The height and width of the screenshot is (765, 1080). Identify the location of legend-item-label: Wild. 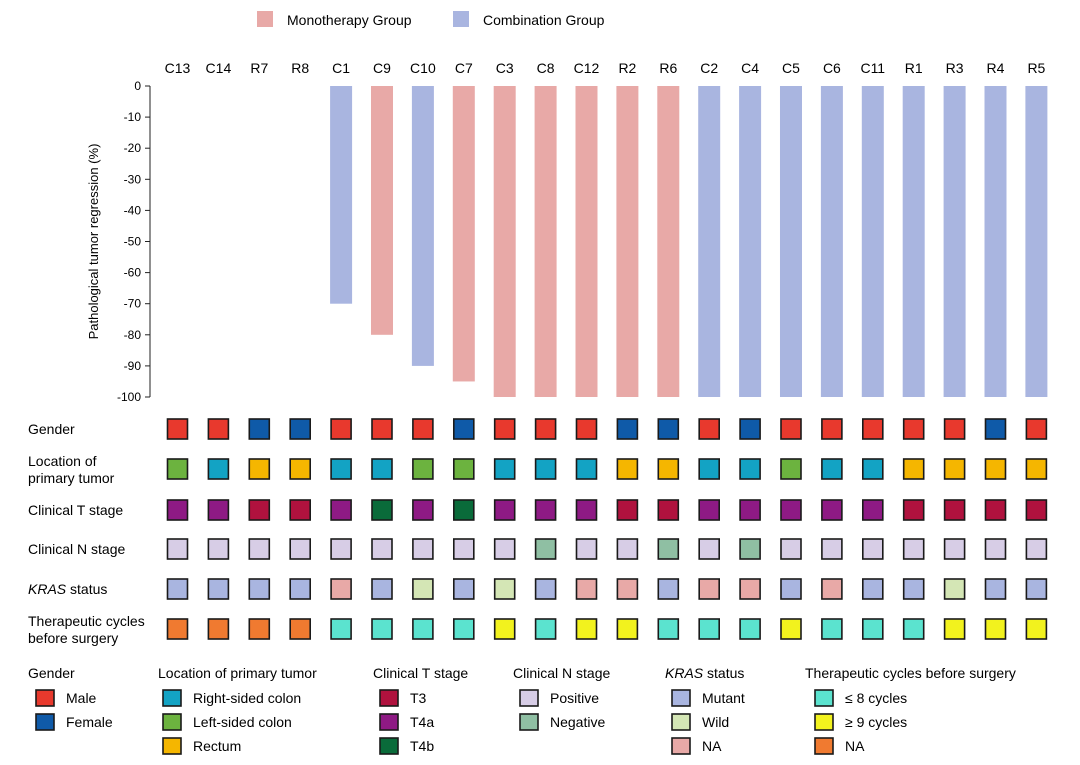
(715, 722).